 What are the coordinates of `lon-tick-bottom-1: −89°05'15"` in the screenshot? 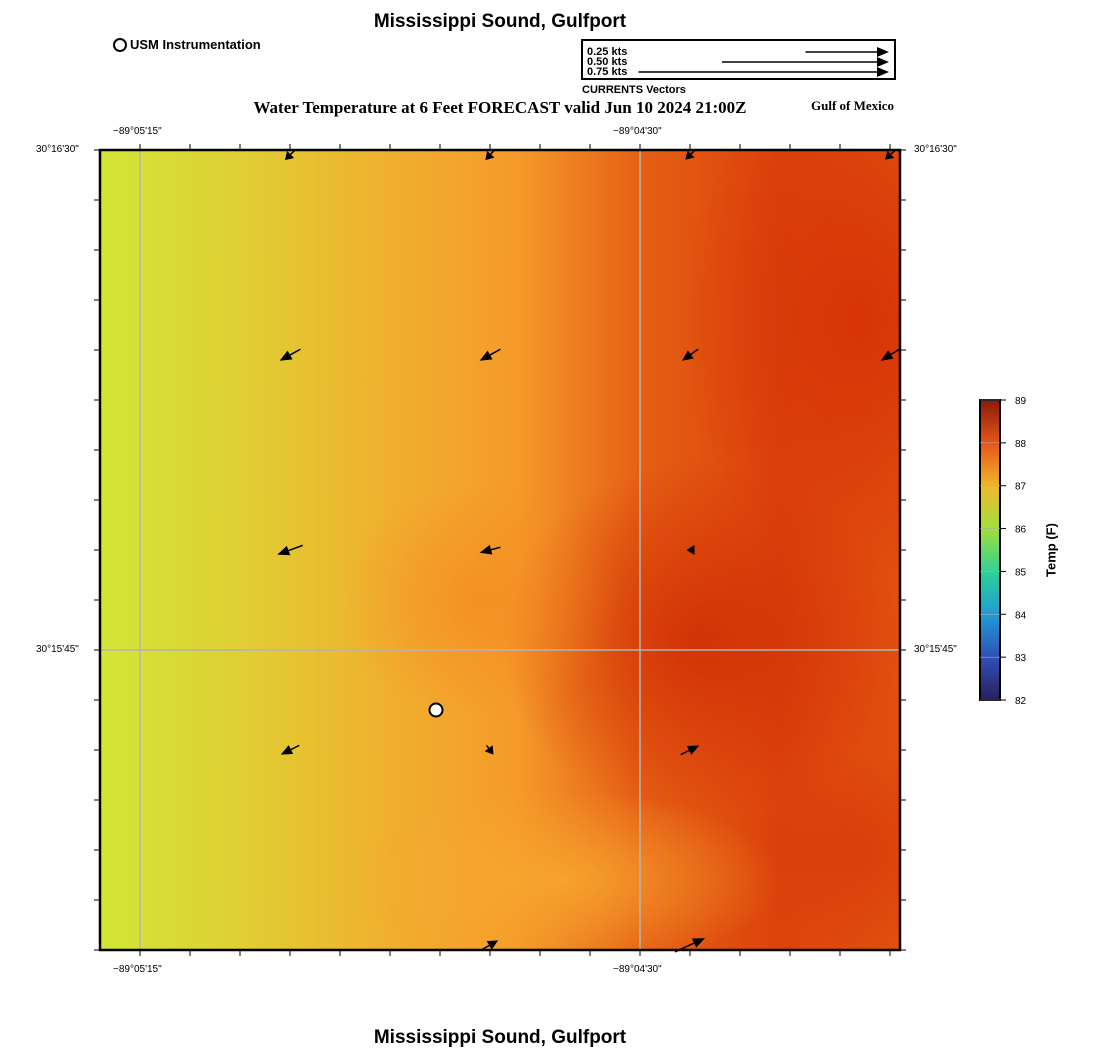 It's located at (137, 969).